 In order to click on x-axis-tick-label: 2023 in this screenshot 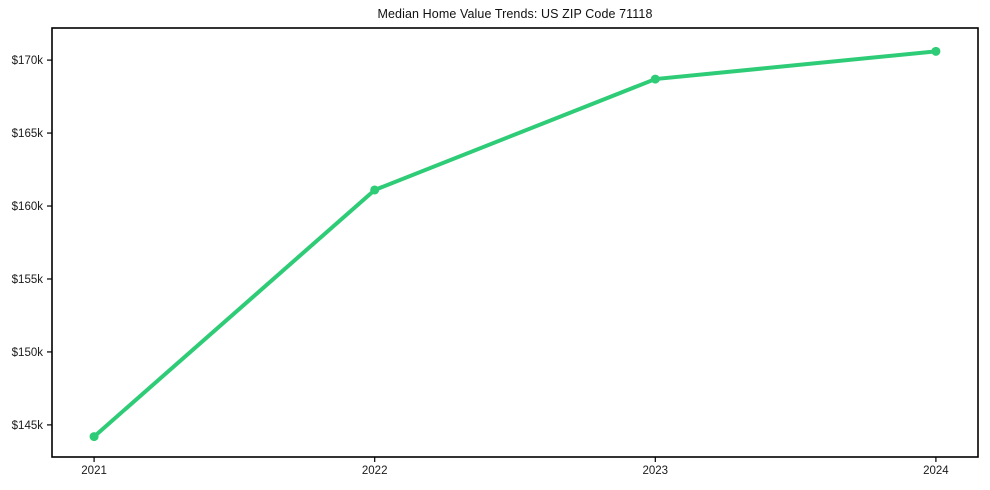, I will do `click(656, 471)`.